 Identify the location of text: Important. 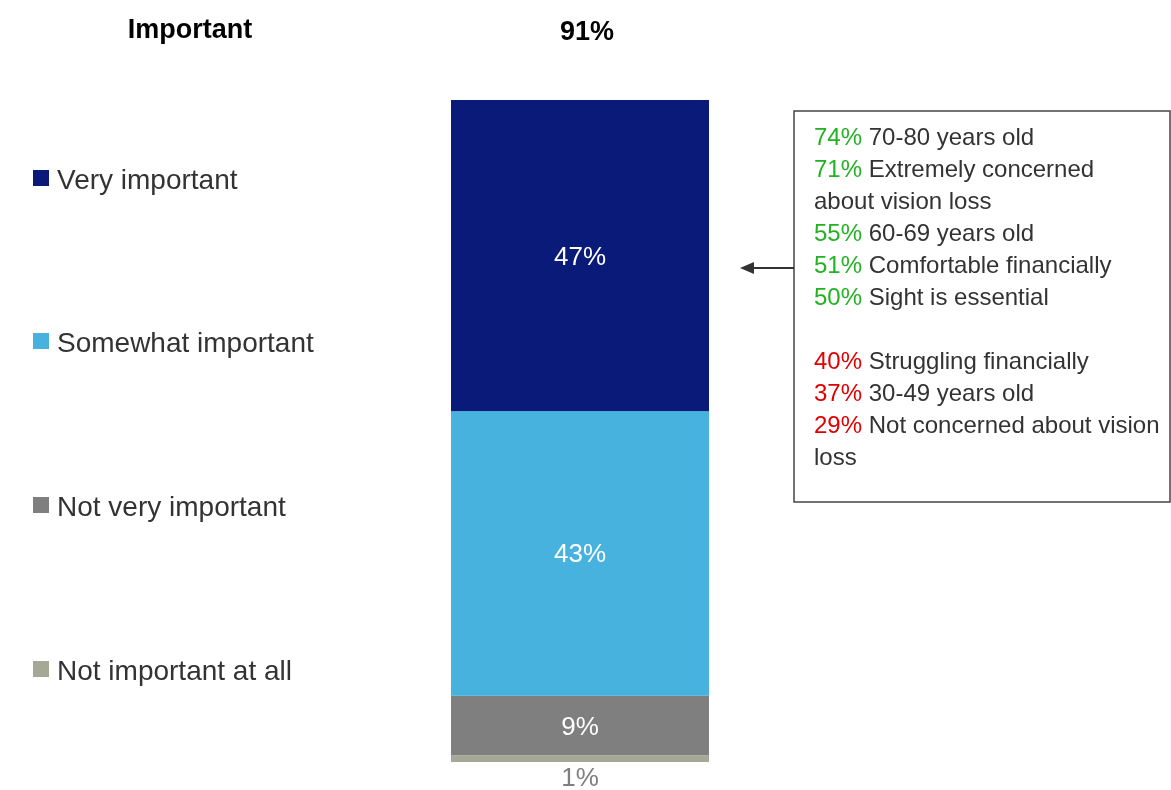
(190, 29).